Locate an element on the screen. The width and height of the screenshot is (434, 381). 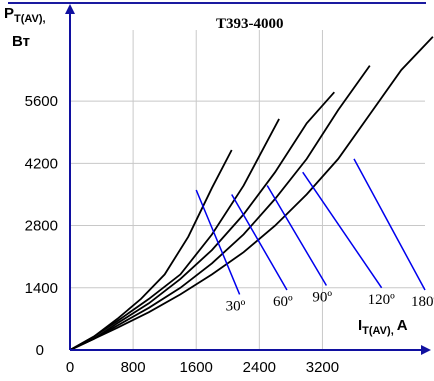
y-axis-label: PT(AV), is located at coordinates (25, 15).